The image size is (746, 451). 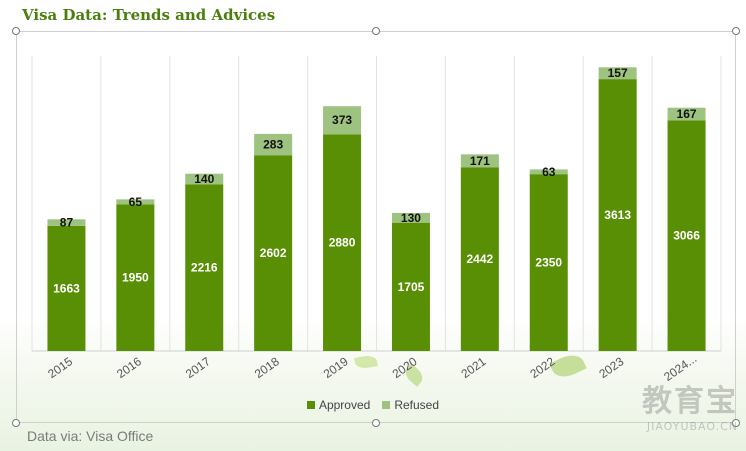 I want to click on bar-approved-2018, so click(x=273, y=253).